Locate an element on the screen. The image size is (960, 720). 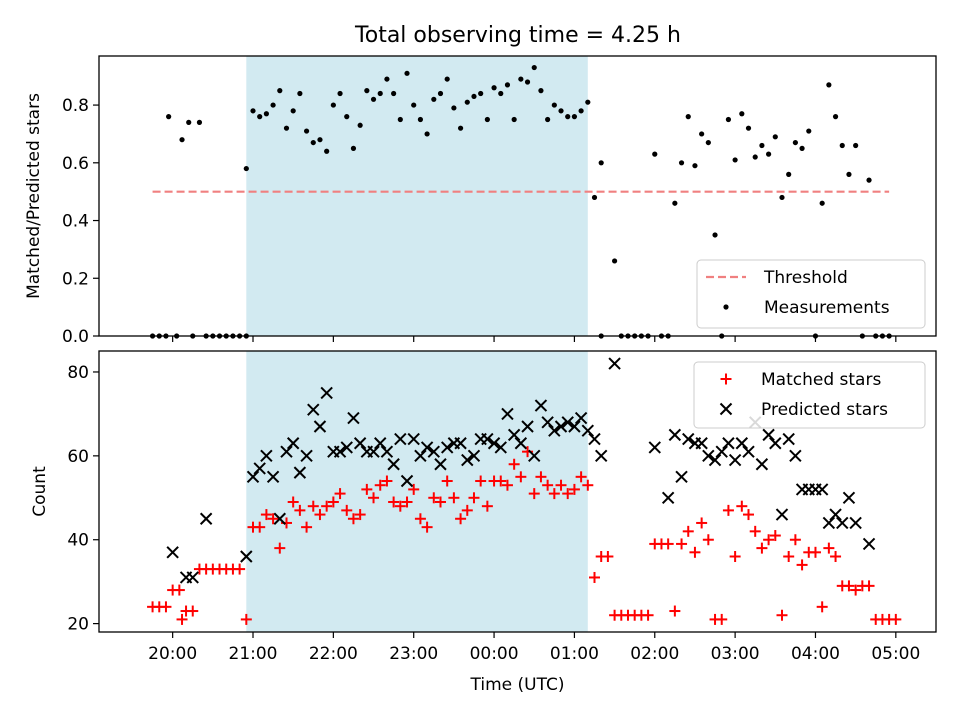
top-y-axis-label: Matched/Predicted stars is located at coordinates (34, 196).